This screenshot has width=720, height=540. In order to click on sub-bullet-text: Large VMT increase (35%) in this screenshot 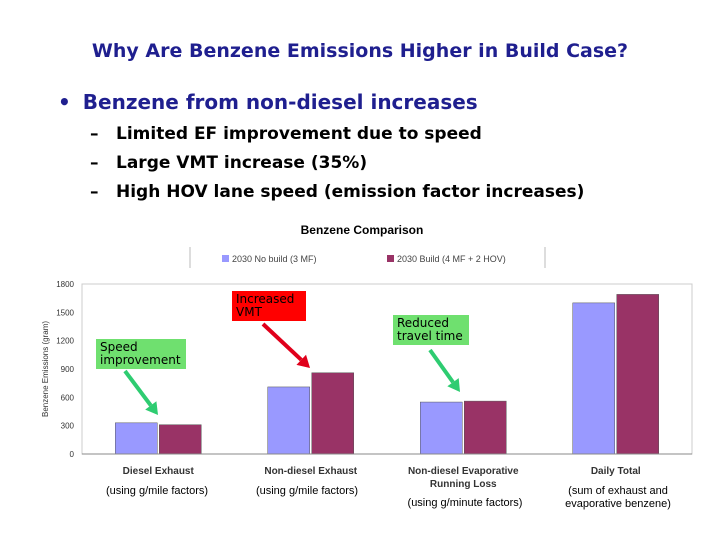, I will do `click(242, 163)`.